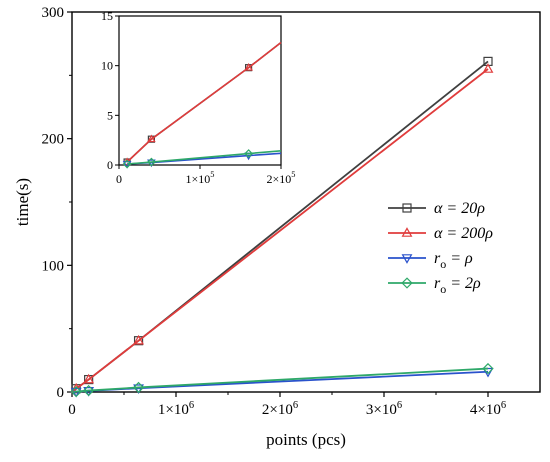  Describe the element at coordinates (53, 140) in the screenshot. I see `y-tick-label: 200` at that location.